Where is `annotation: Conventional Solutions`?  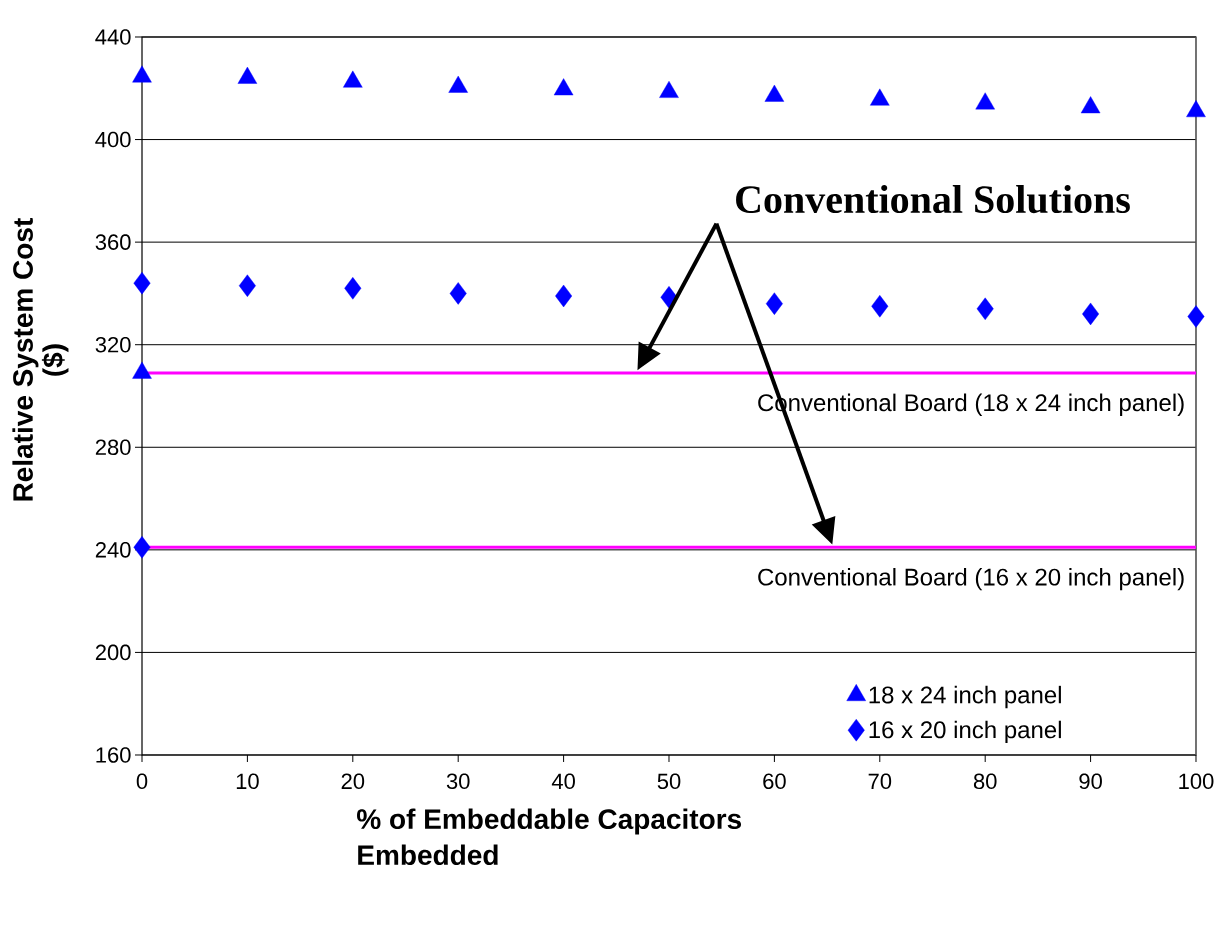
annotation: Conventional Solutions is located at coordinates (933, 199).